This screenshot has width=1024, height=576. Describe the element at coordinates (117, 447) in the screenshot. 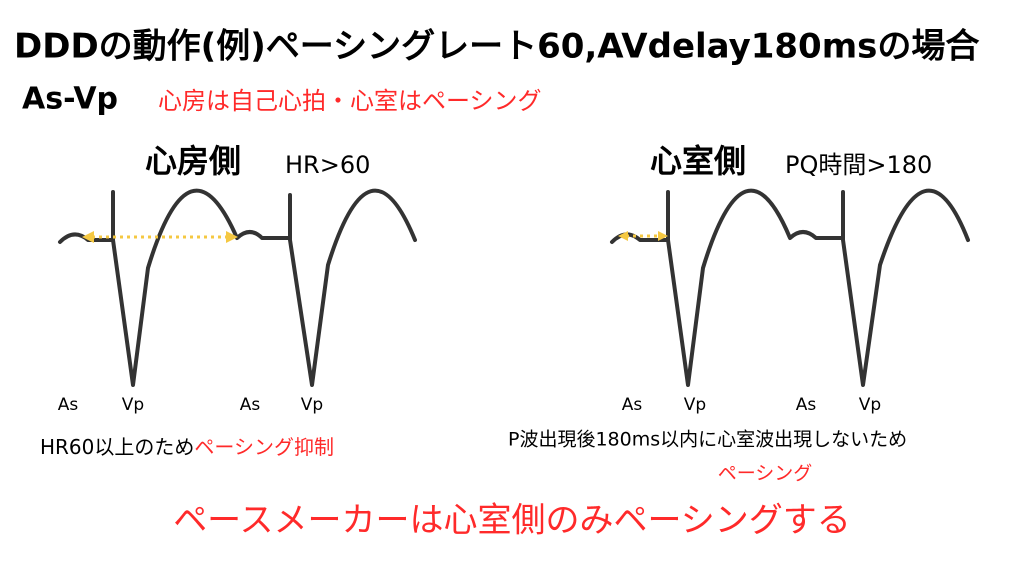

I see `caption: HR60以上のため` at that location.